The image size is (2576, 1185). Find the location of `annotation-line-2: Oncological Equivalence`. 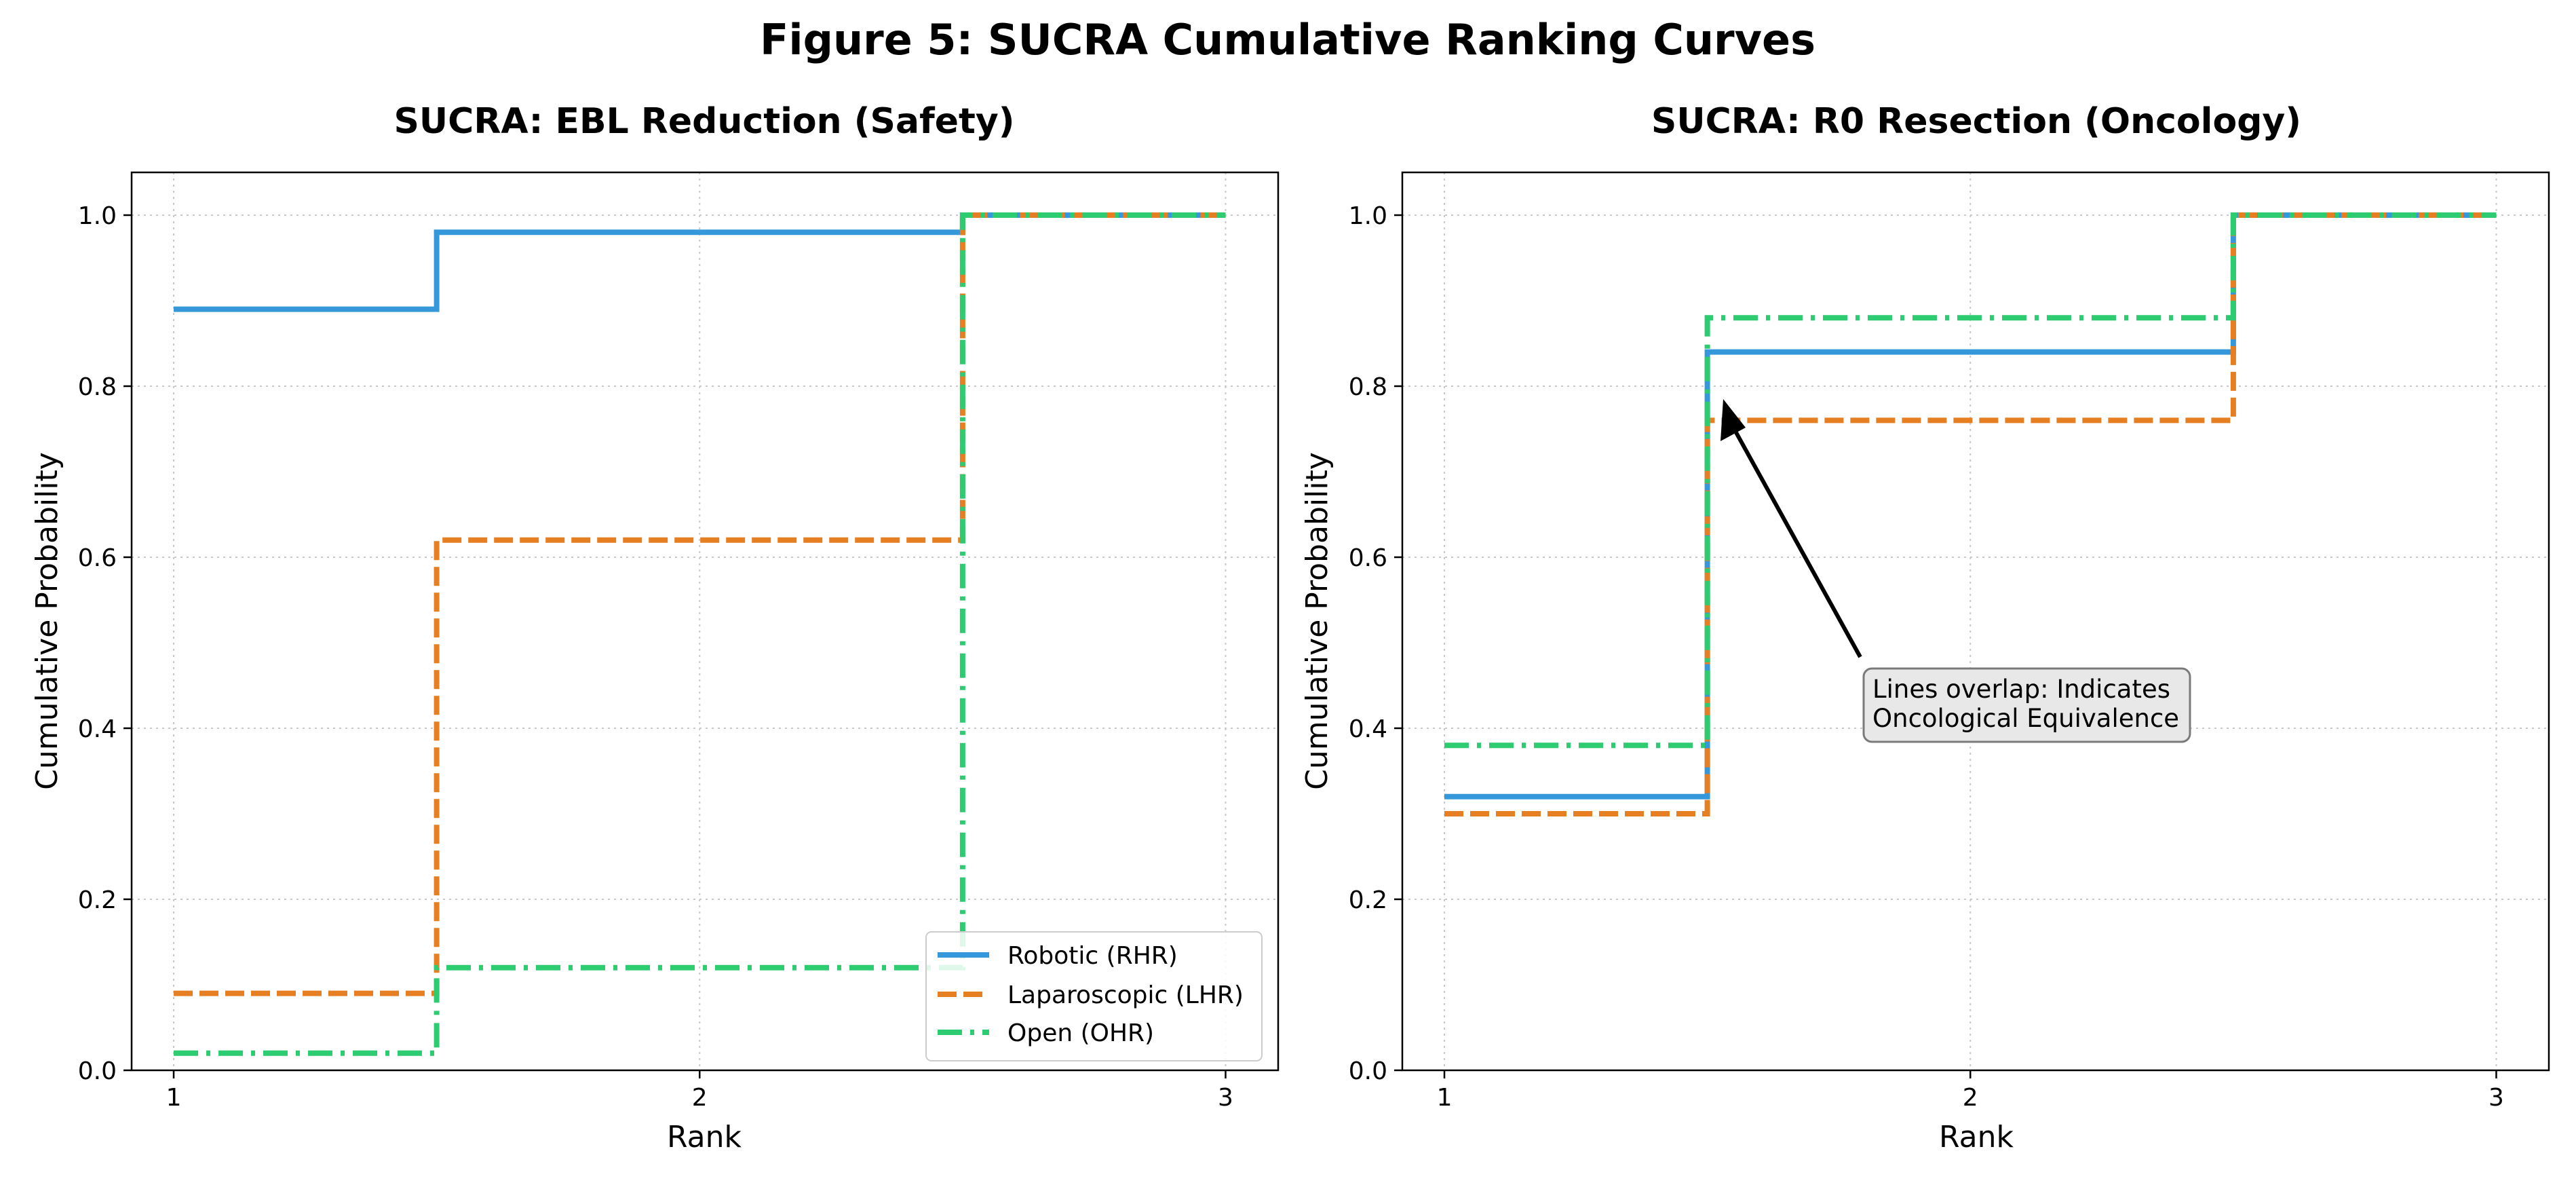

annotation-line-2: Oncological Equivalence is located at coordinates (2025, 719).